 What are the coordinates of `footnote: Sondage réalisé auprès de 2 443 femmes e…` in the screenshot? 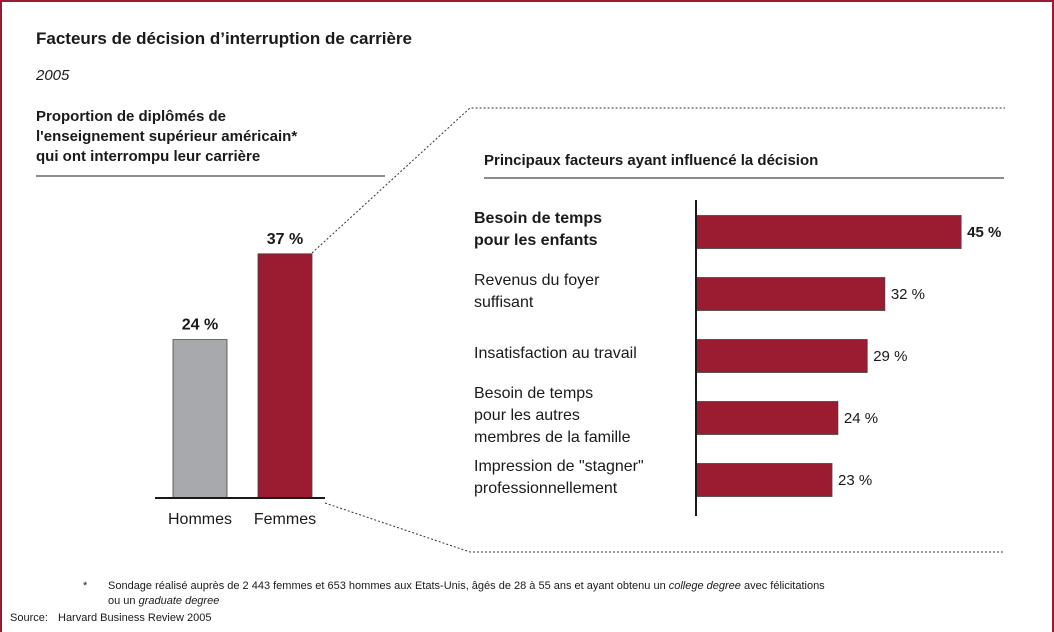 It's located at (466, 586).